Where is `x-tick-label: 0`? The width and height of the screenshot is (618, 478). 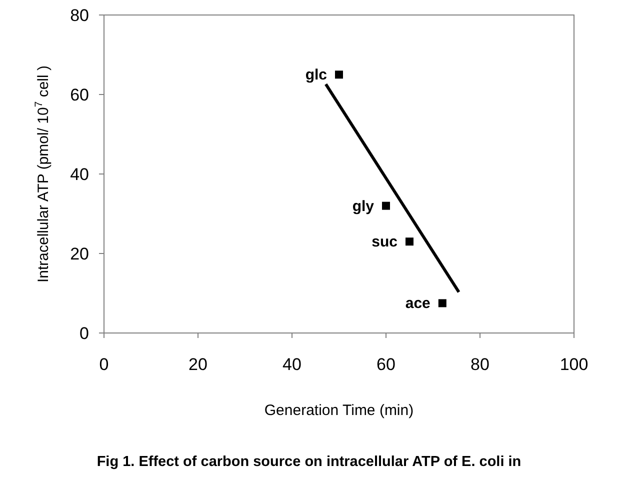
x-tick-label: 0 is located at coordinates (104, 364).